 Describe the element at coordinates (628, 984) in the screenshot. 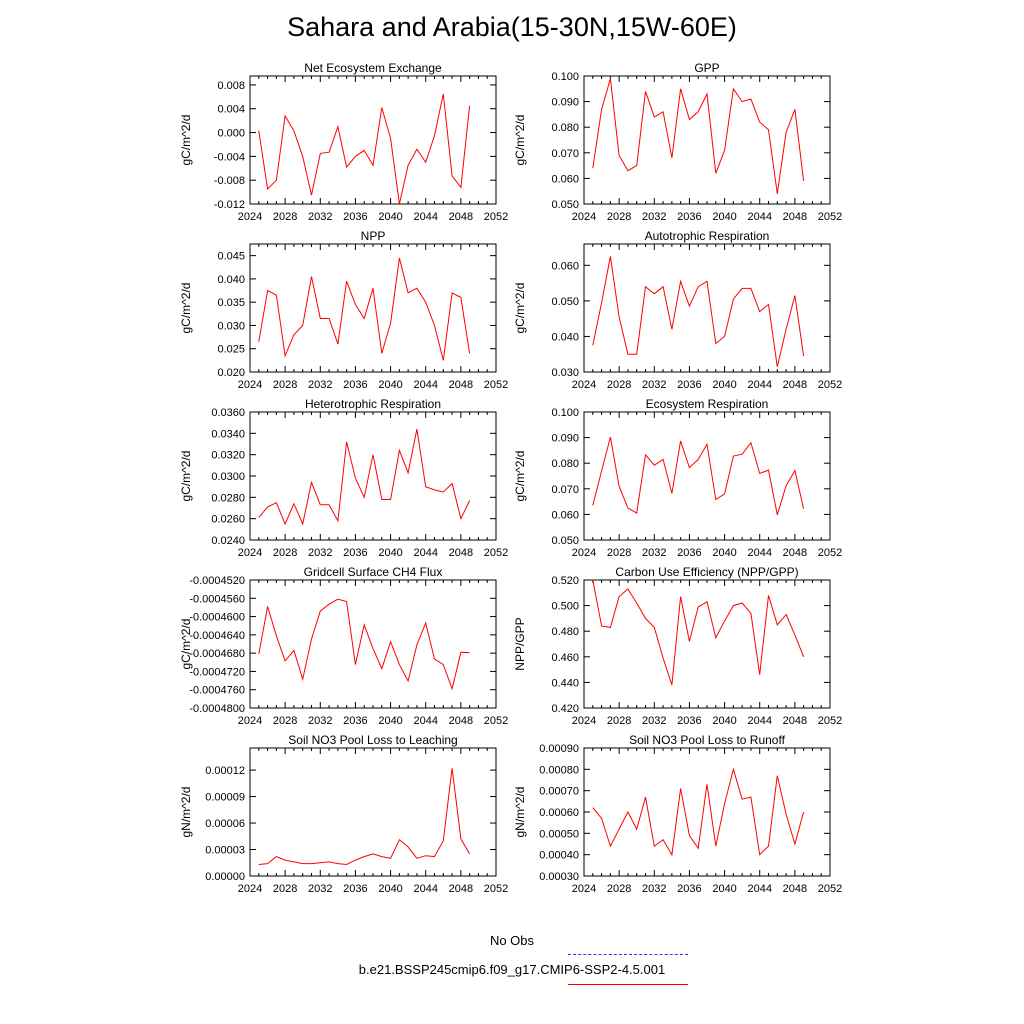

I see `legend-model-line` at that location.